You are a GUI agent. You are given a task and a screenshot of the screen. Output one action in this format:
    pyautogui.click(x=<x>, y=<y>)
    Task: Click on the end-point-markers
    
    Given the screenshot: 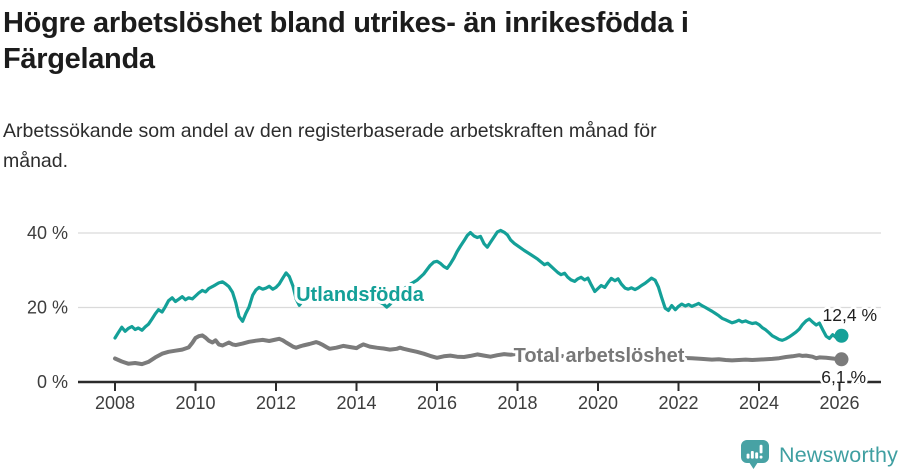 What is the action you would take?
    pyautogui.click(x=841, y=347)
    